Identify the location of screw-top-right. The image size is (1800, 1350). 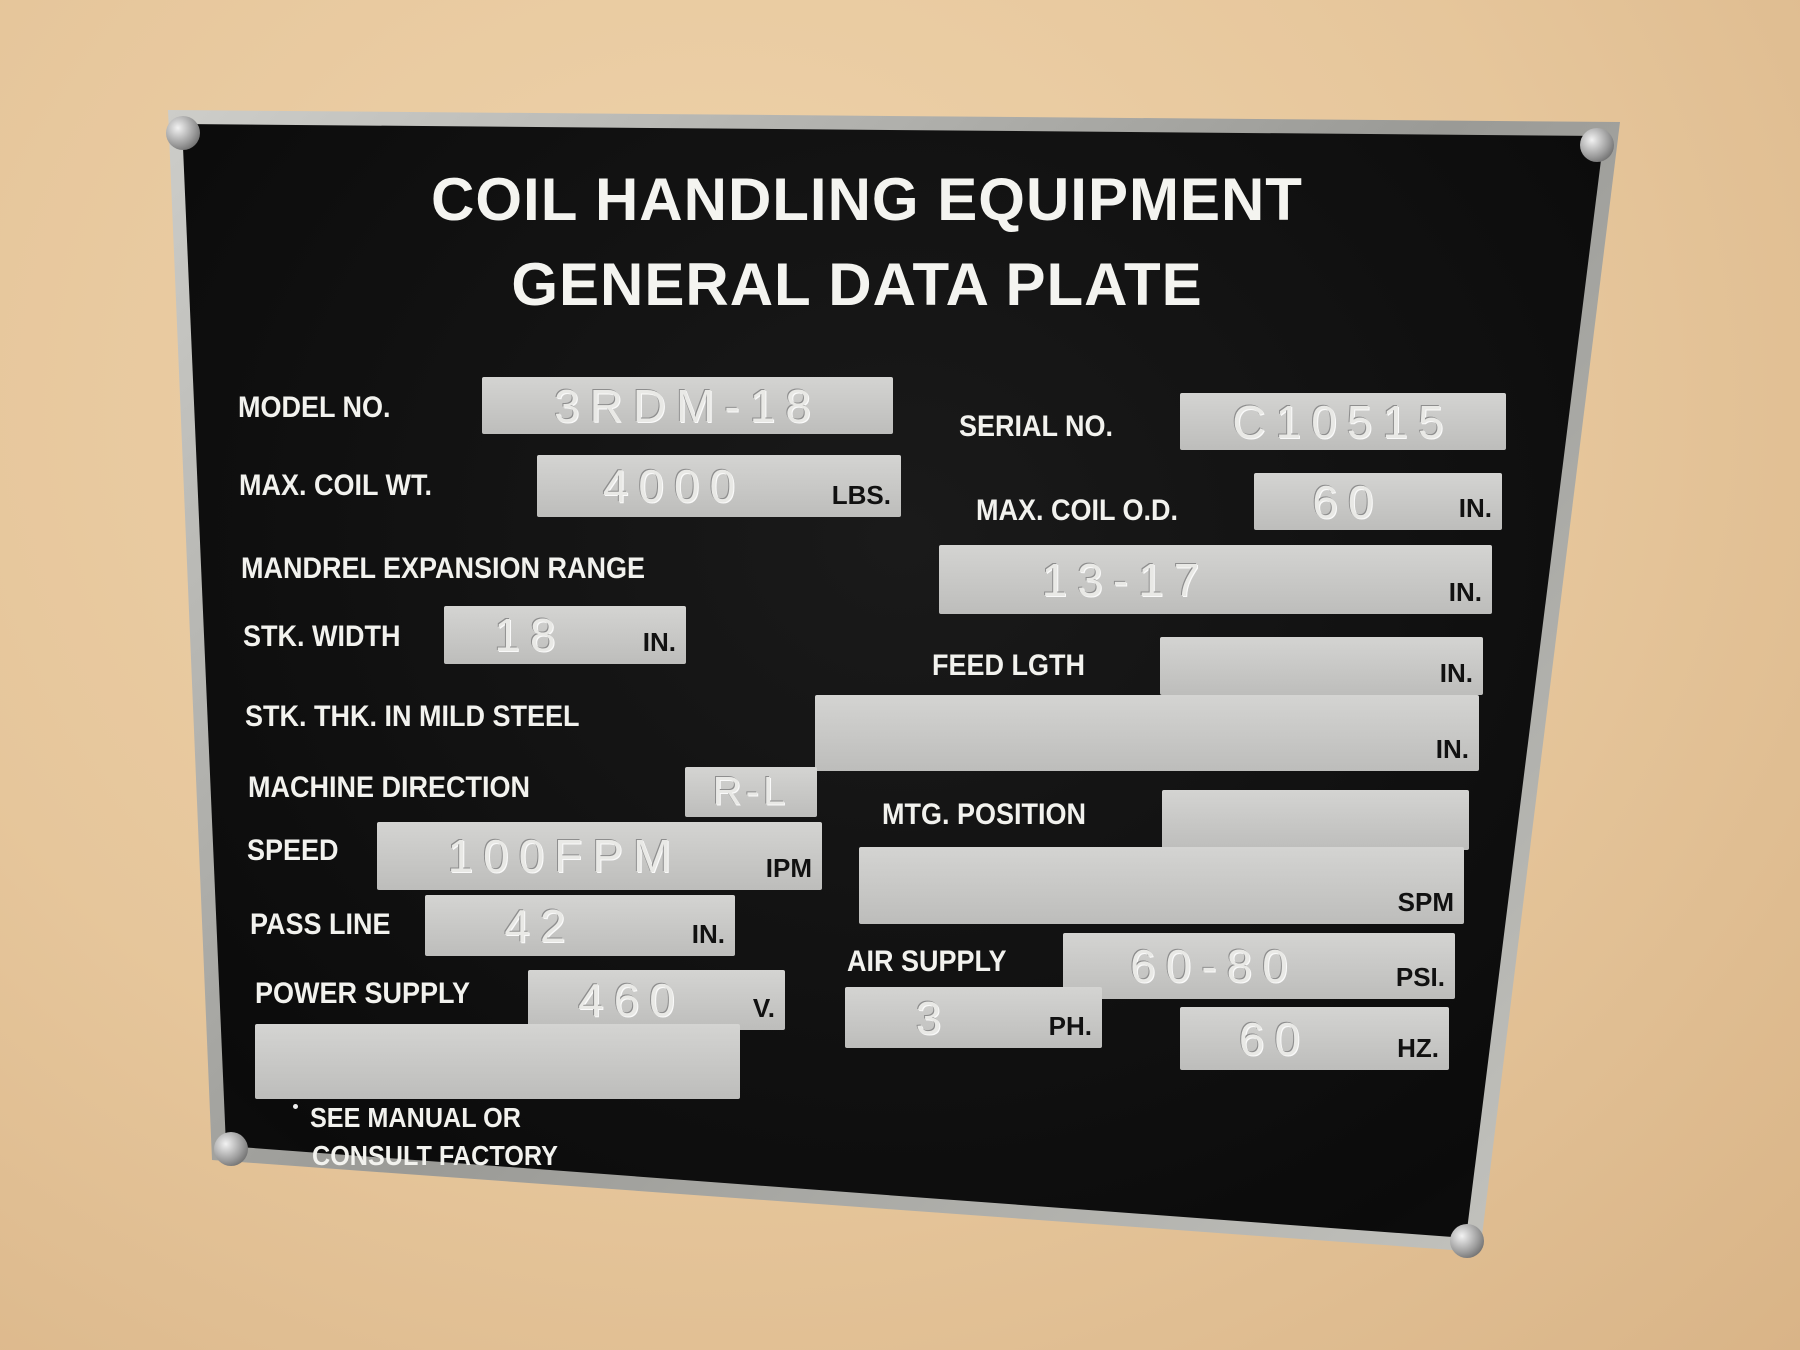
(1597, 145).